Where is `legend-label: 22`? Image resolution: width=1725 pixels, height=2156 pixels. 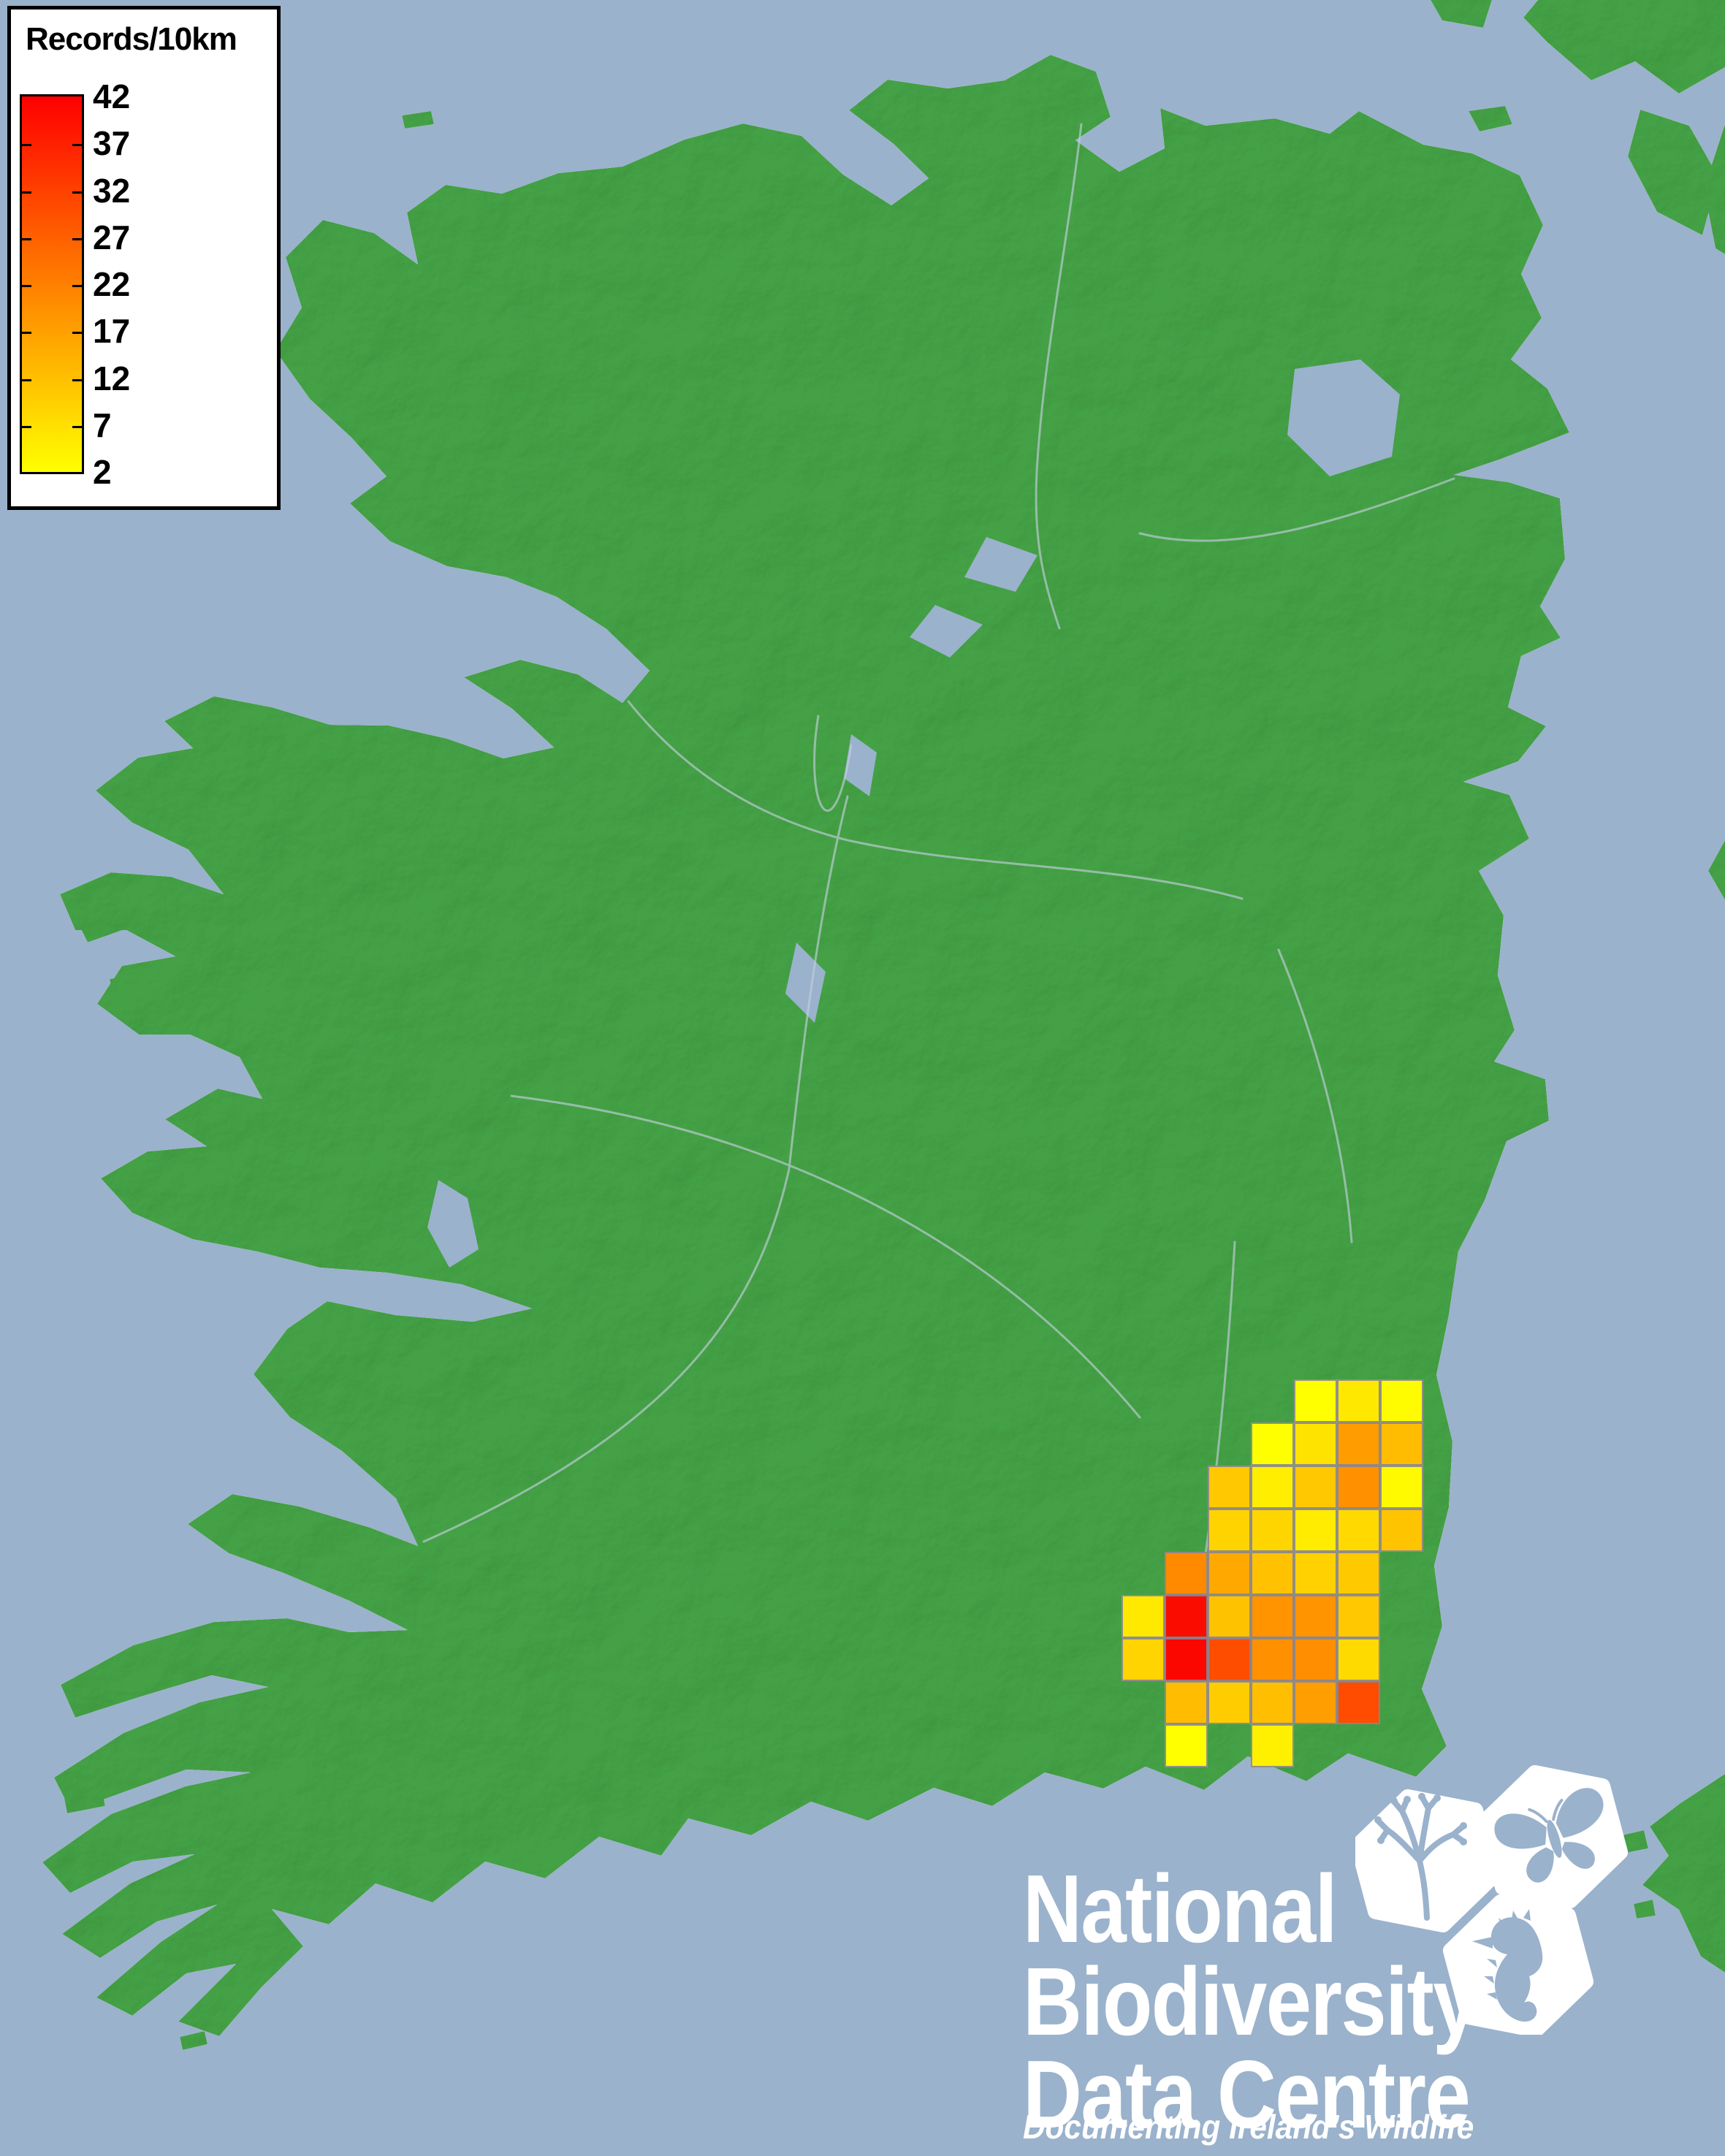
legend-label: 22 is located at coordinates (112, 284).